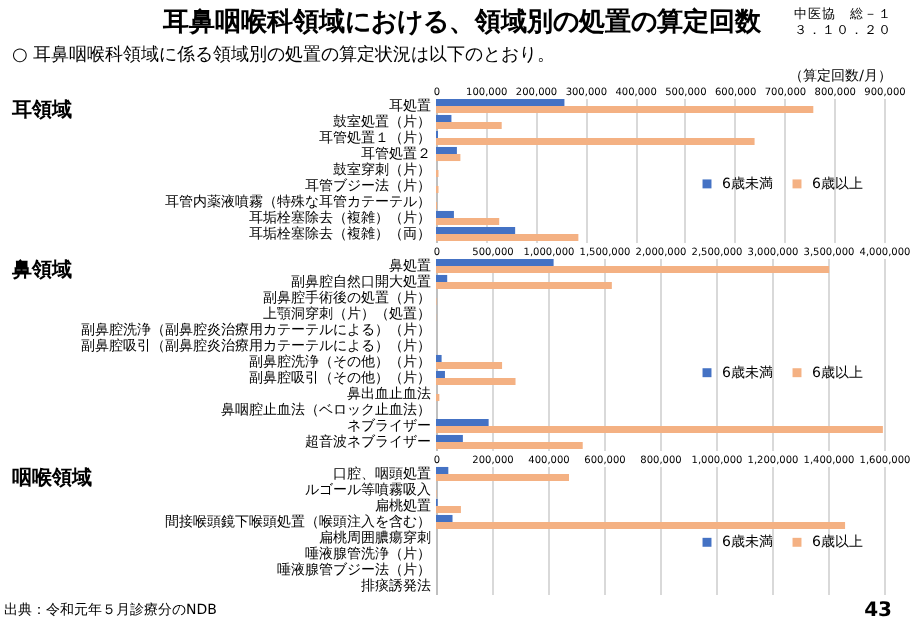  What do you see at coordinates (284, 55) in the screenshot?
I see `text: ○ 耳鼻咽喉科領域に係る領域別の処置の算定状況は以下のとおり。` at bounding box center [284, 55].